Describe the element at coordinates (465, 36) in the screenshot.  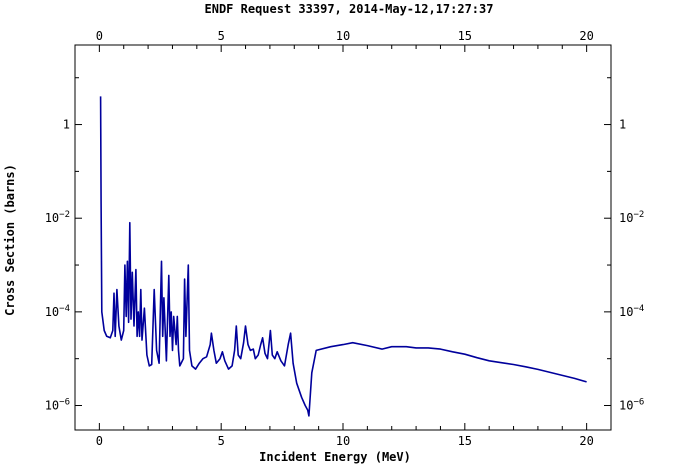
I see `x-tick-label-top: 15` at that location.